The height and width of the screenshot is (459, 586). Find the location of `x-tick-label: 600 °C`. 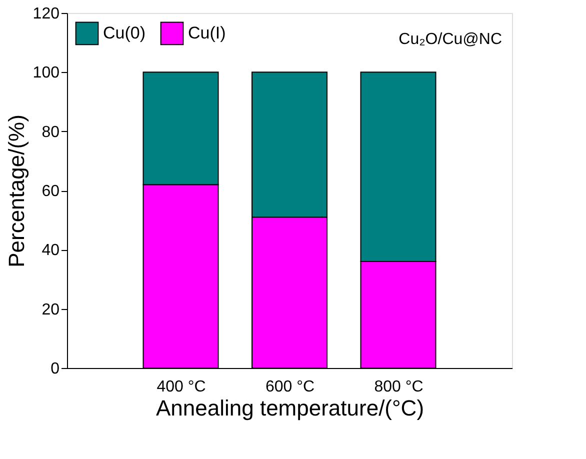

x-tick-label: 600 °C is located at coordinates (290, 387).